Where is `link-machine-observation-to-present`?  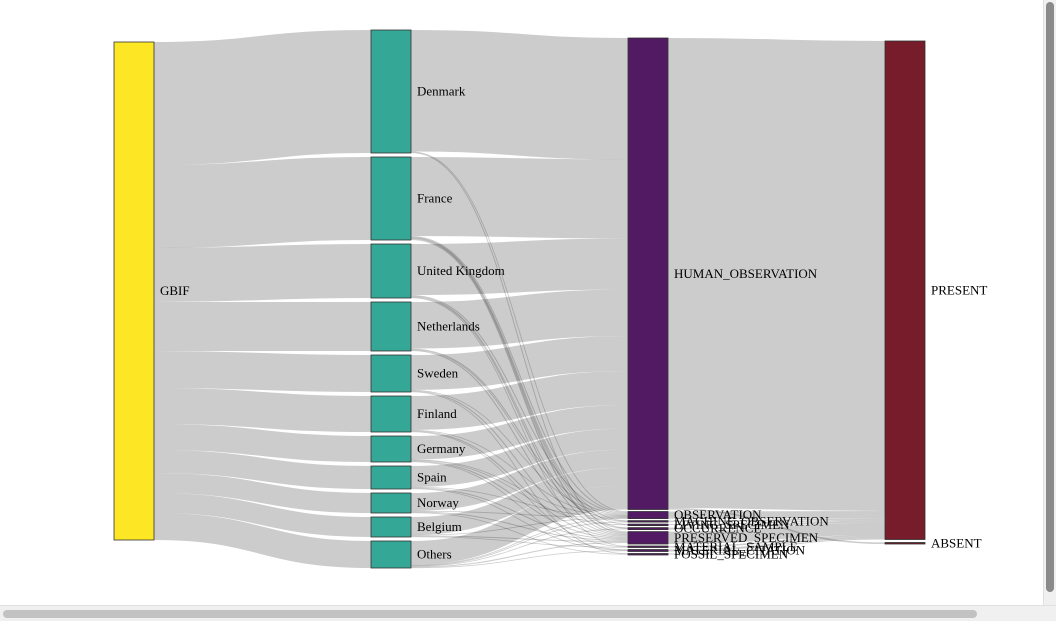 link-machine-observation-to-present is located at coordinates (776, 520).